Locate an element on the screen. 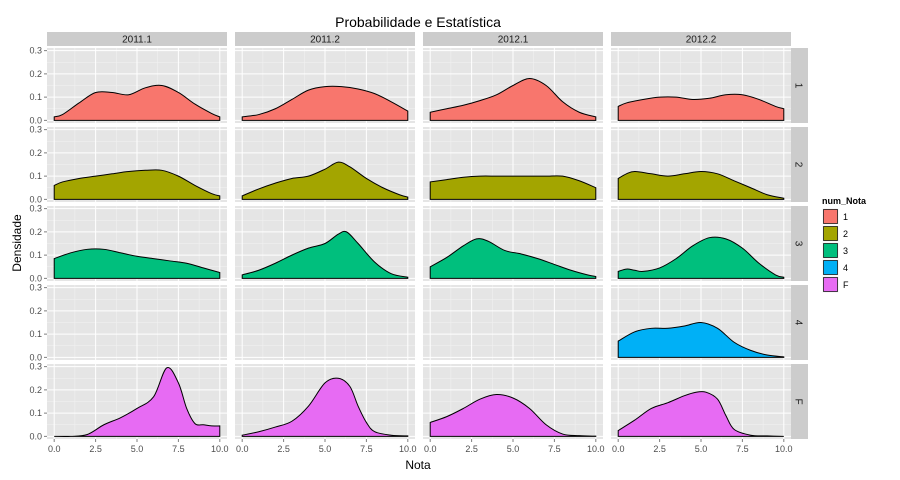  row-strip-label: 2 is located at coordinates (798, 165).